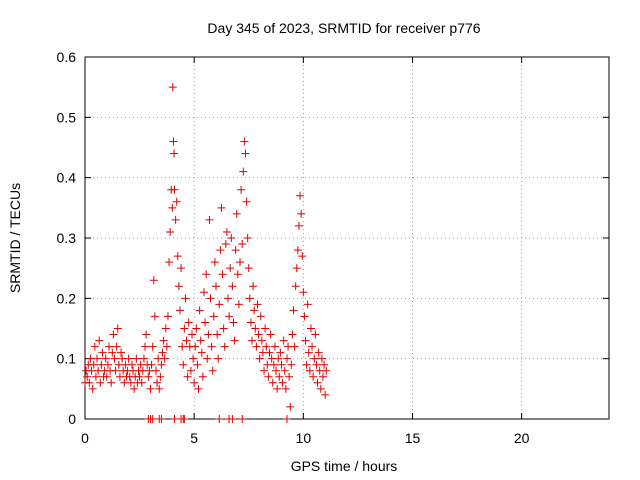 Image resolution: width=640 pixels, height=480 pixels. What do you see at coordinates (67, 117) in the screenshot?
I see `y-tick-label: 0.5` at bounding box center [67, 117].